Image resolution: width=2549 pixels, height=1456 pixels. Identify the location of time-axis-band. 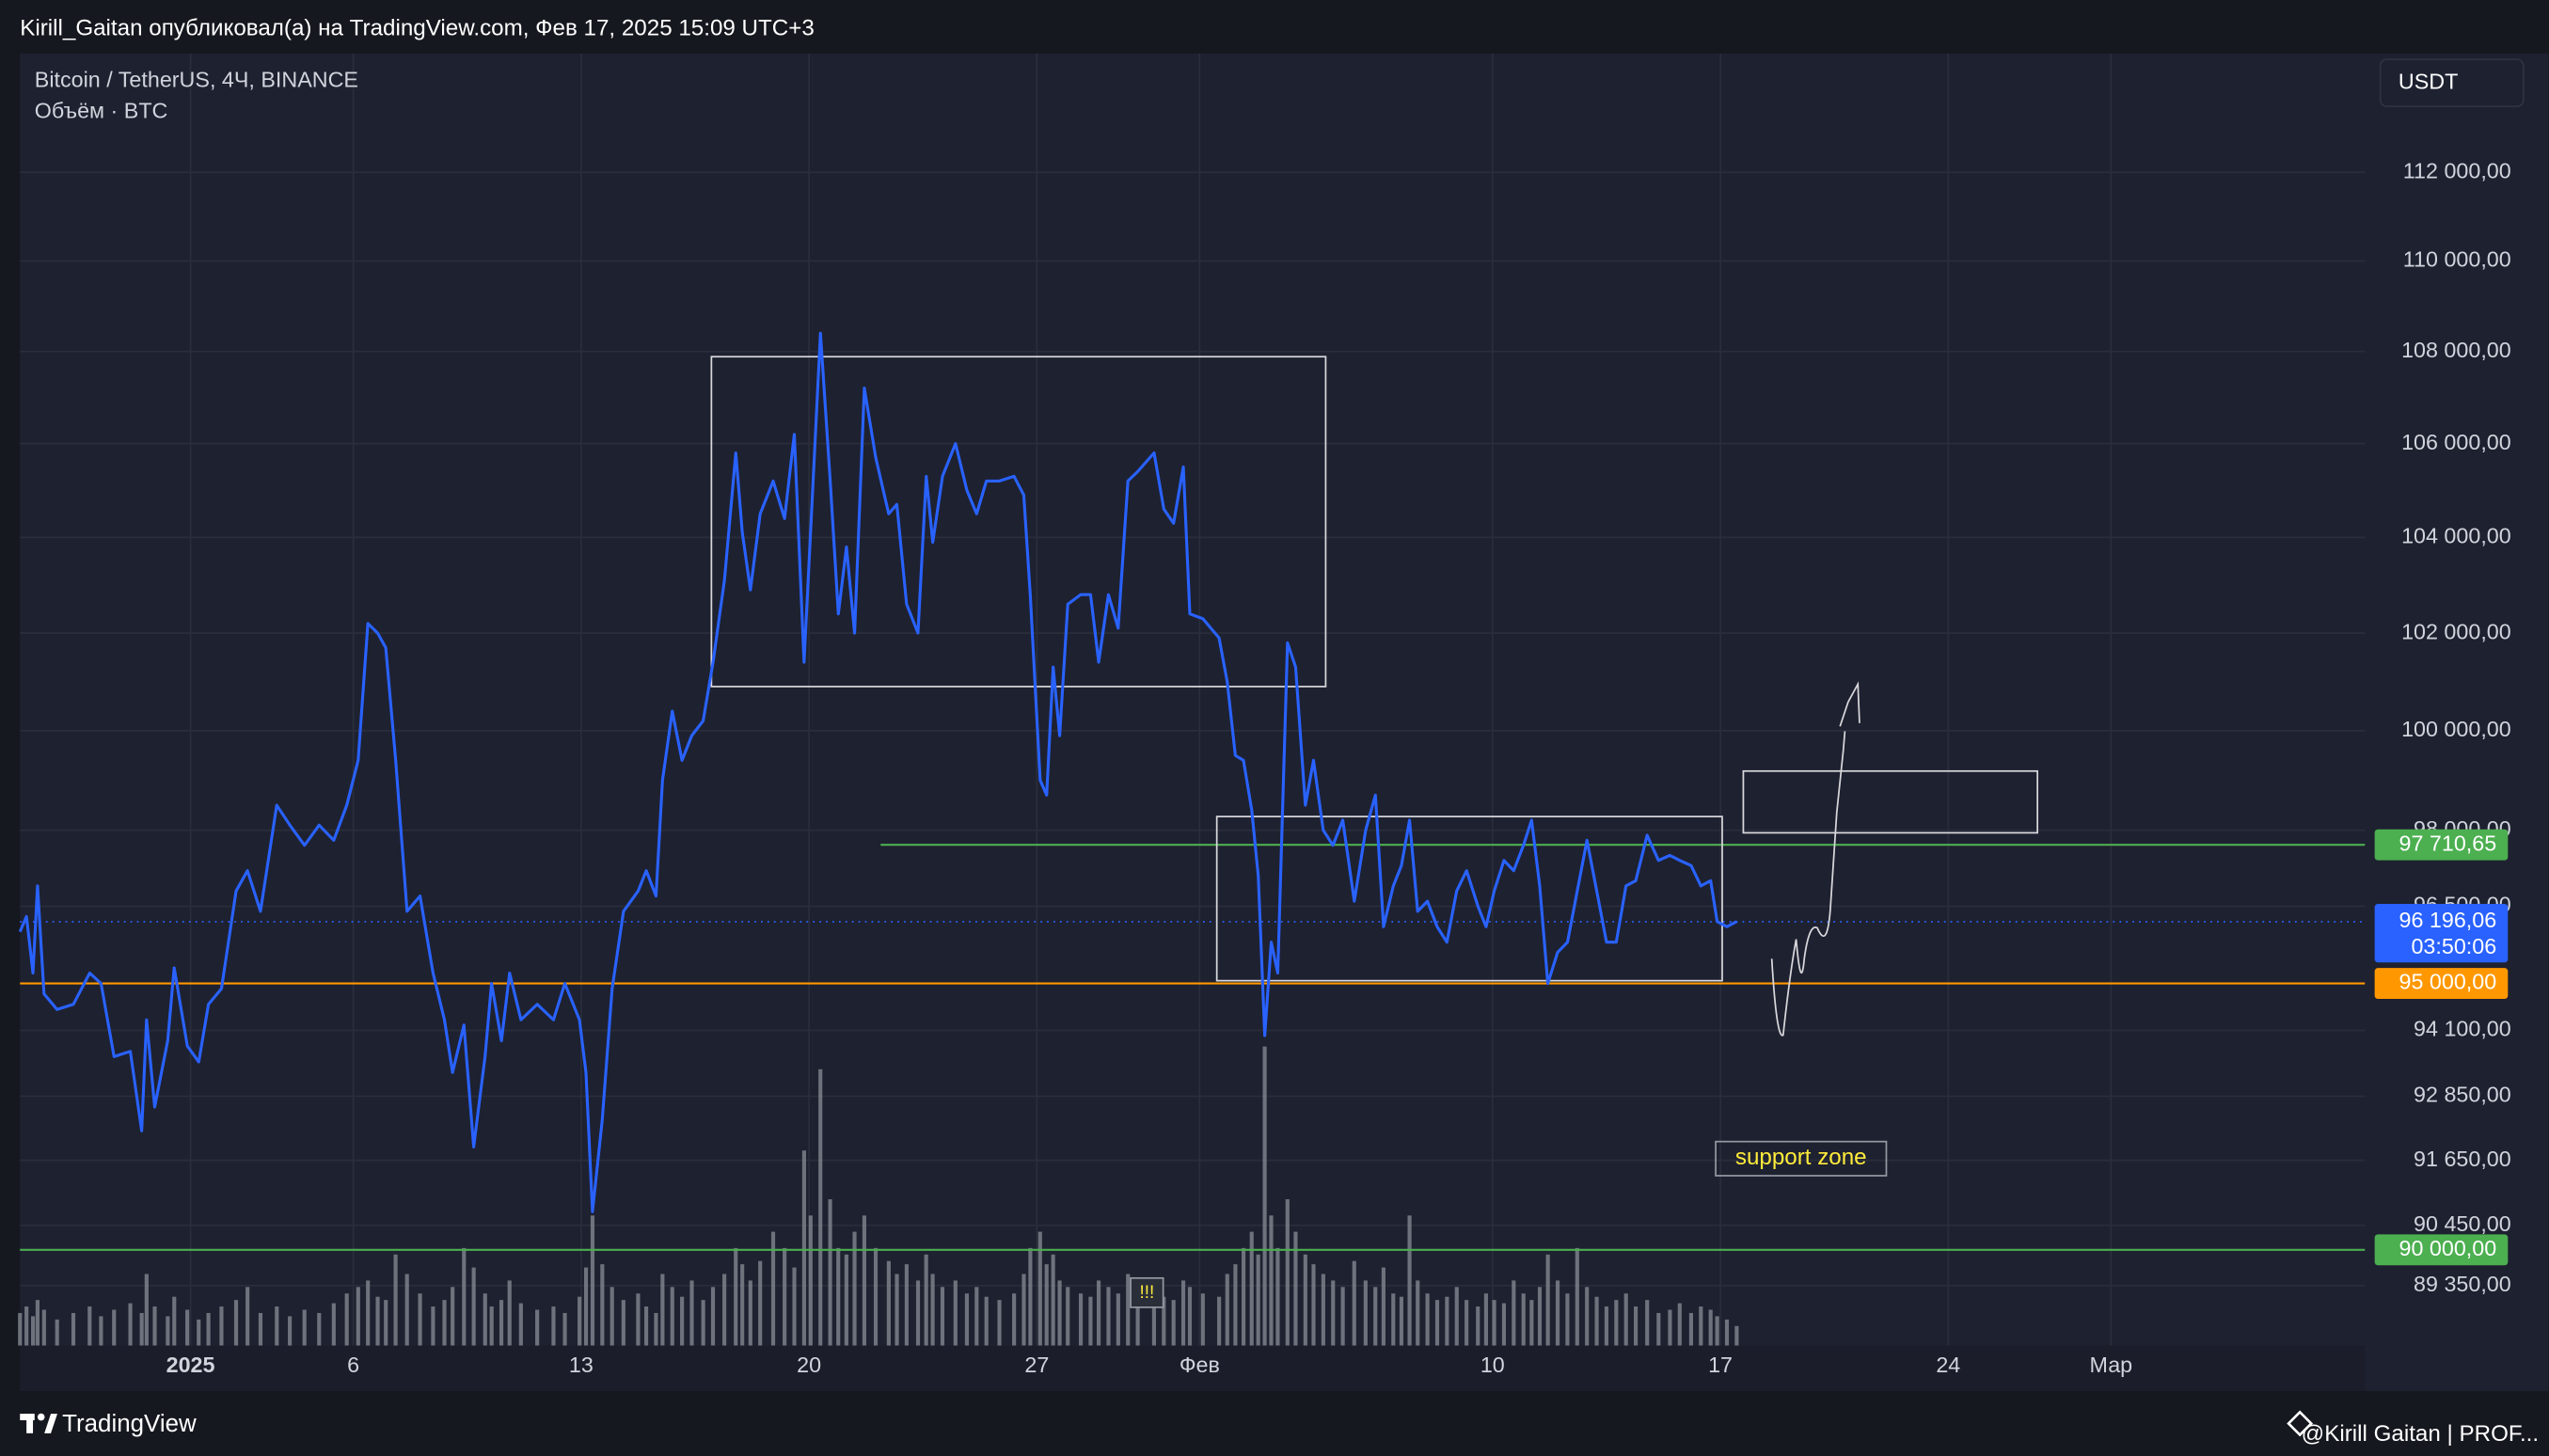
(1193, 1368).